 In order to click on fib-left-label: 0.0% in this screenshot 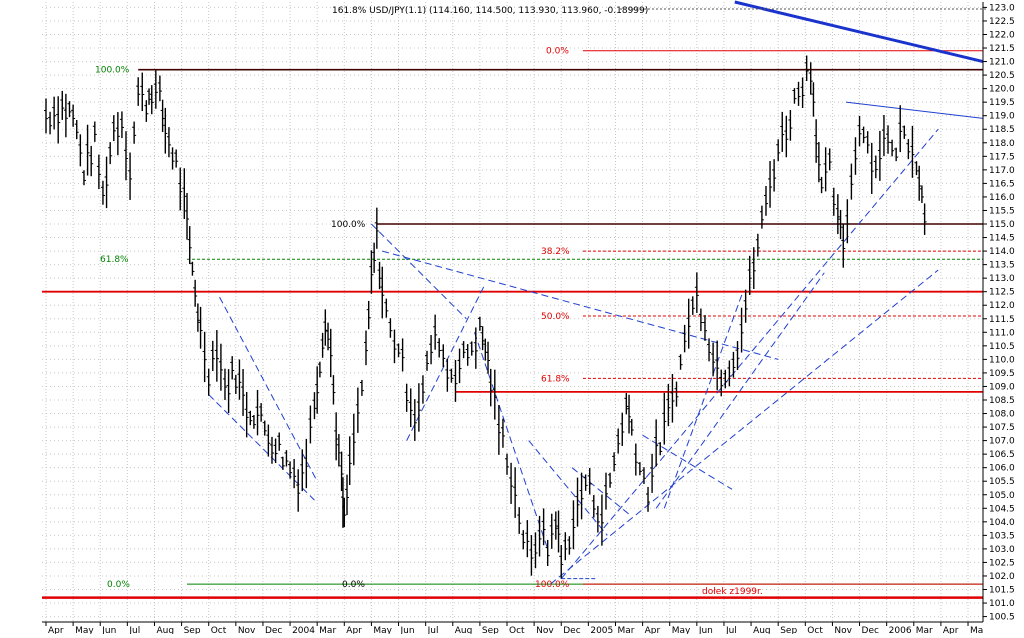, I will do `click(118, 585)`.